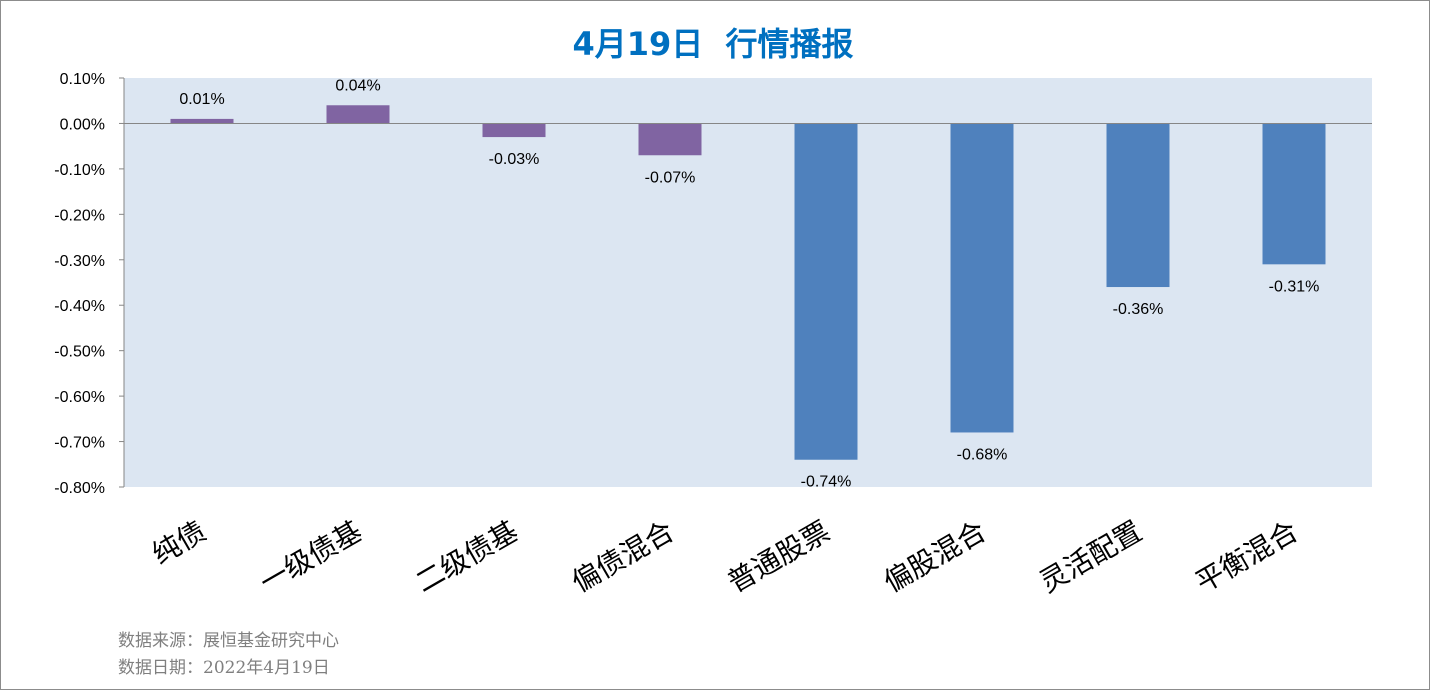 This screenshot has height=690, width=1430. Describe the element at coordinates (79, 306) in the screenshot. I see `y-tick-label: -0.40%` at that location.